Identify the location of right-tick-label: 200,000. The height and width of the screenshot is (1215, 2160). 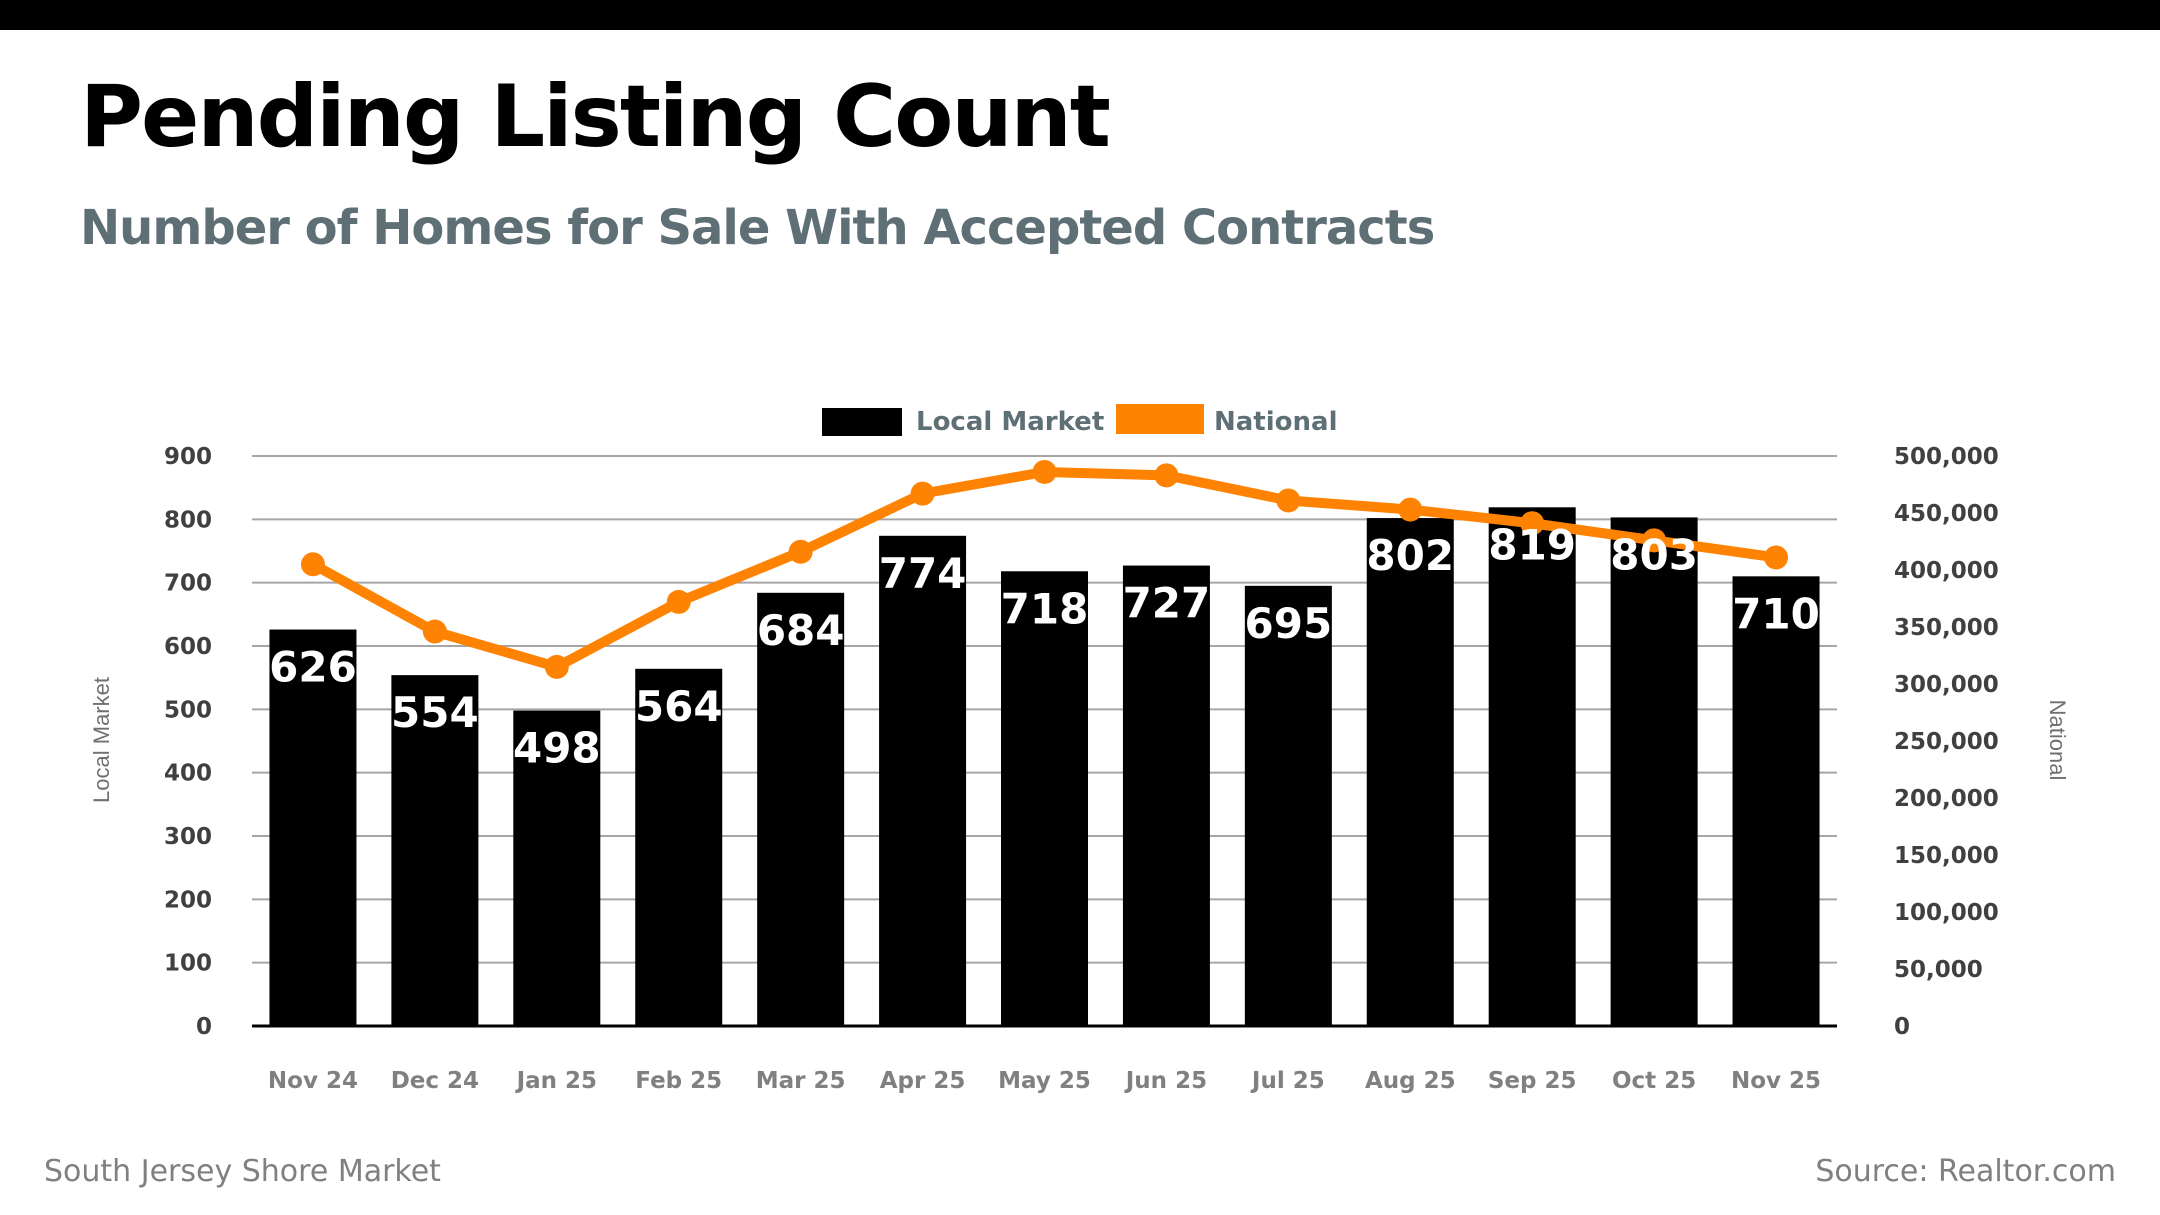
(1946, 799).